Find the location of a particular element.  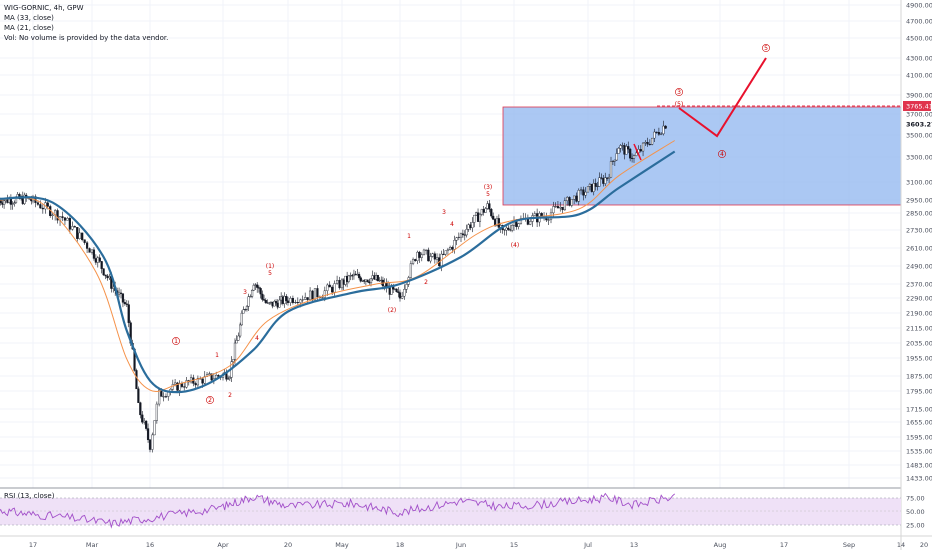

time-axis-label: 17 is located at coordinates (33, 545).